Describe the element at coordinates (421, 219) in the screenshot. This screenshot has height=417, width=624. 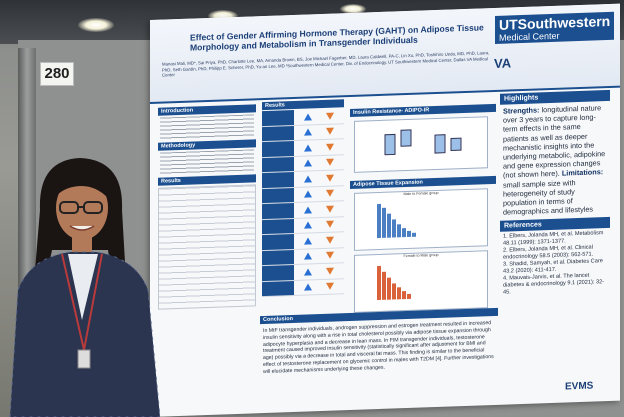
I see `adipose-chart-male: Male to Female group` at that location.